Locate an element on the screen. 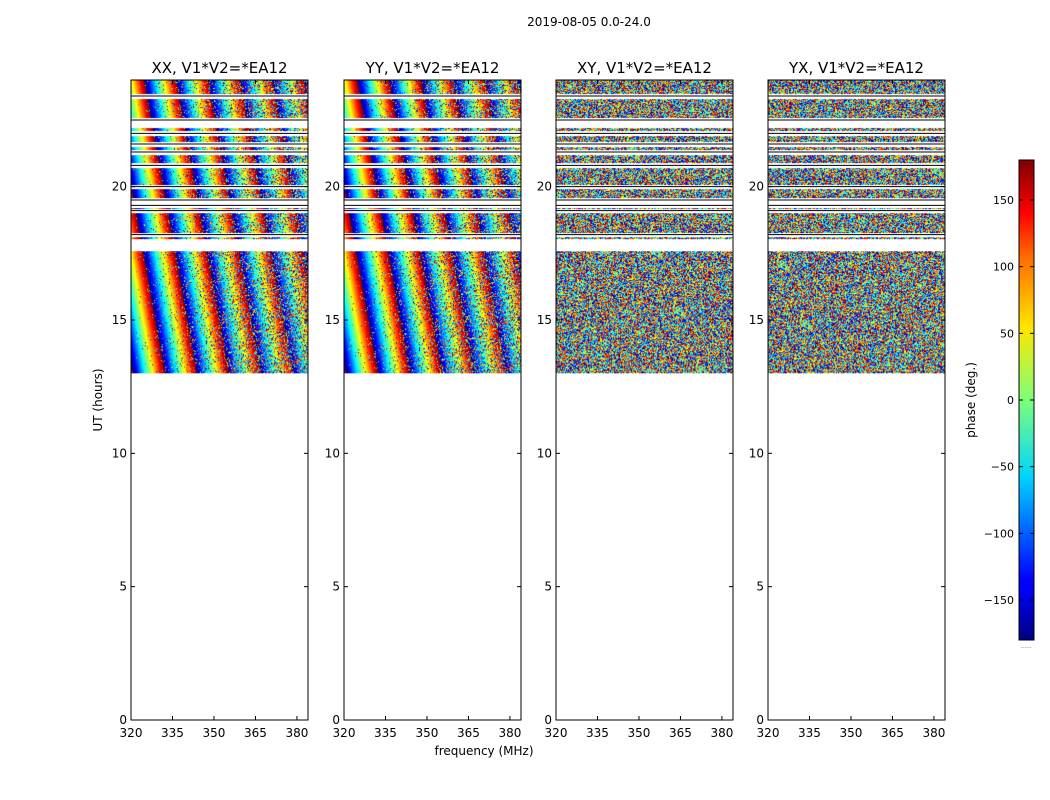 The image size is (1050, 800). colorbar-tick-label: 100 is located at coordinates (1003, 267).